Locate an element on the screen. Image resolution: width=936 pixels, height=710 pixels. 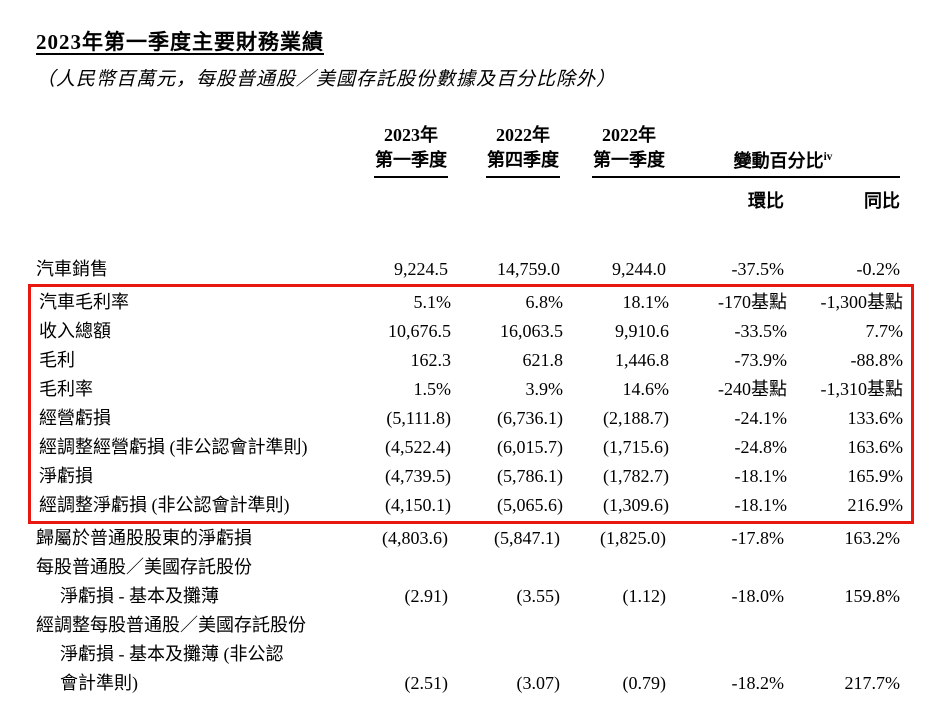
subheader-qoq: 環比 is located at coordinates (766, 201).